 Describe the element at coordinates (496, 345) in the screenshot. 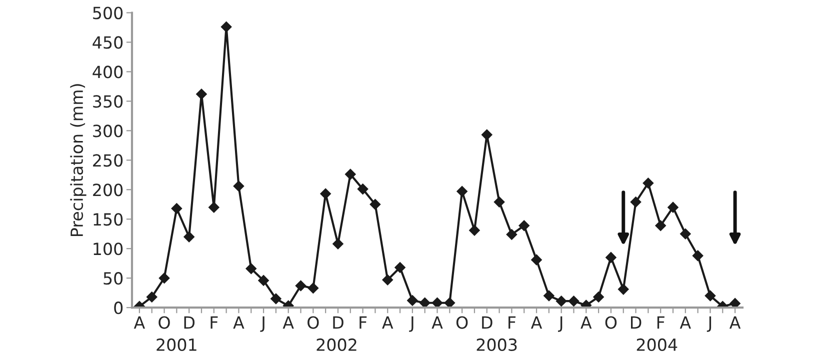

I see `text: 2003` at that location.